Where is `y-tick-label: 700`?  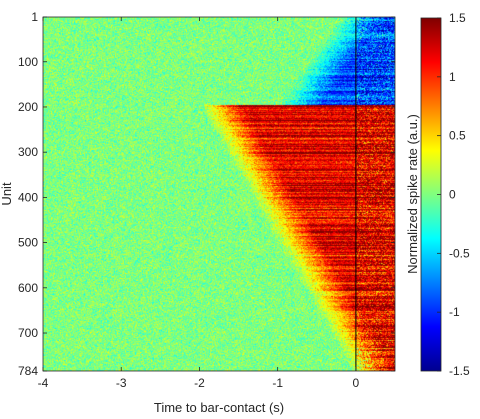
y-tick-label: 700 is located at coordinates (28, 333).